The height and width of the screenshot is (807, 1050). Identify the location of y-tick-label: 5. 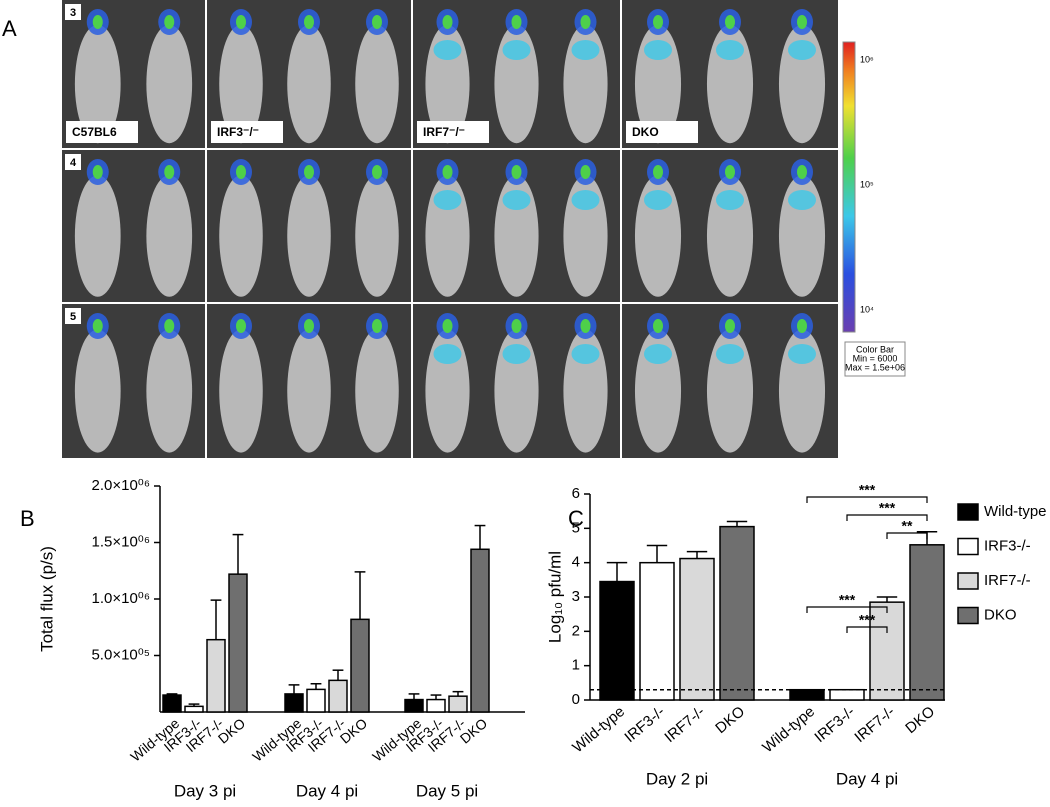
(576, 527).